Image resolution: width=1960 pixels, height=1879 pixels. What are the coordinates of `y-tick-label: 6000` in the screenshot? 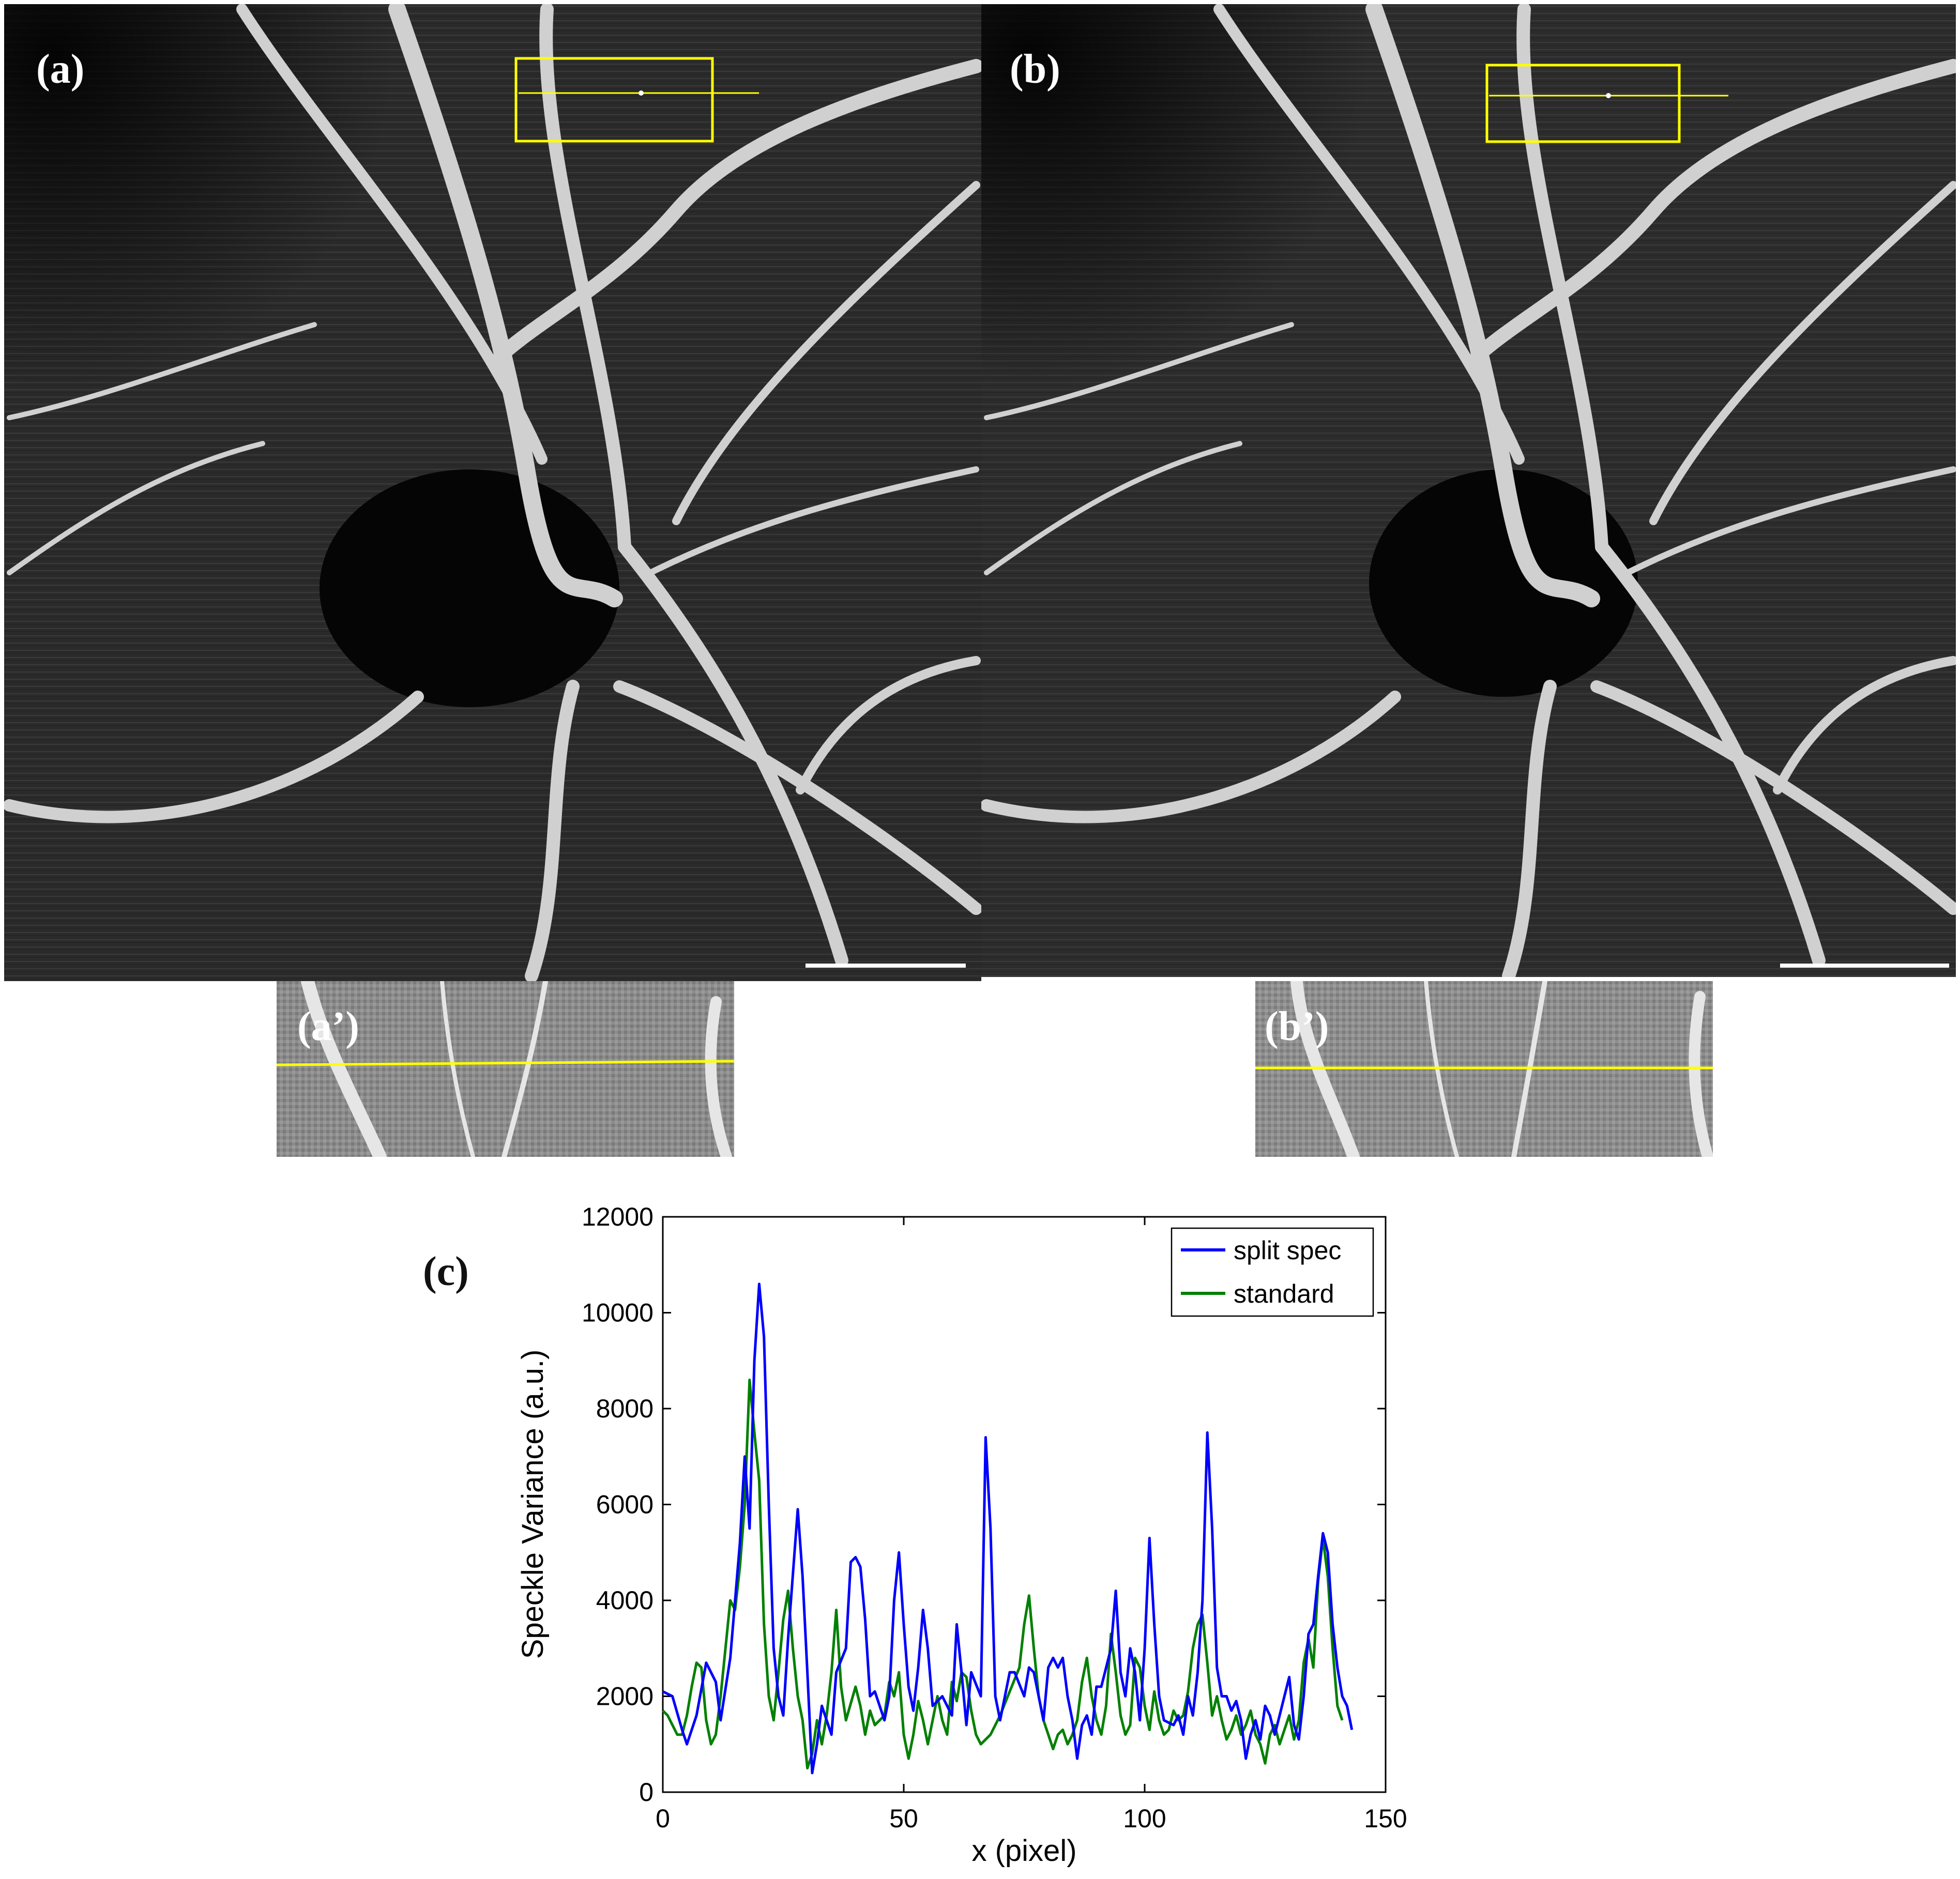 It's located at (625, 1504).